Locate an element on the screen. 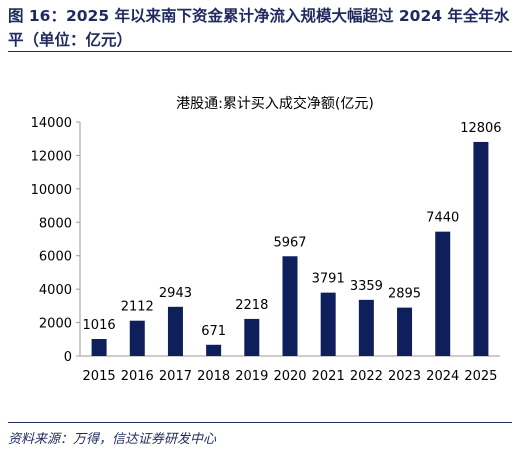 This screenshot has height=456, width=520. bar-2021 is located at coordinates (328, 324).